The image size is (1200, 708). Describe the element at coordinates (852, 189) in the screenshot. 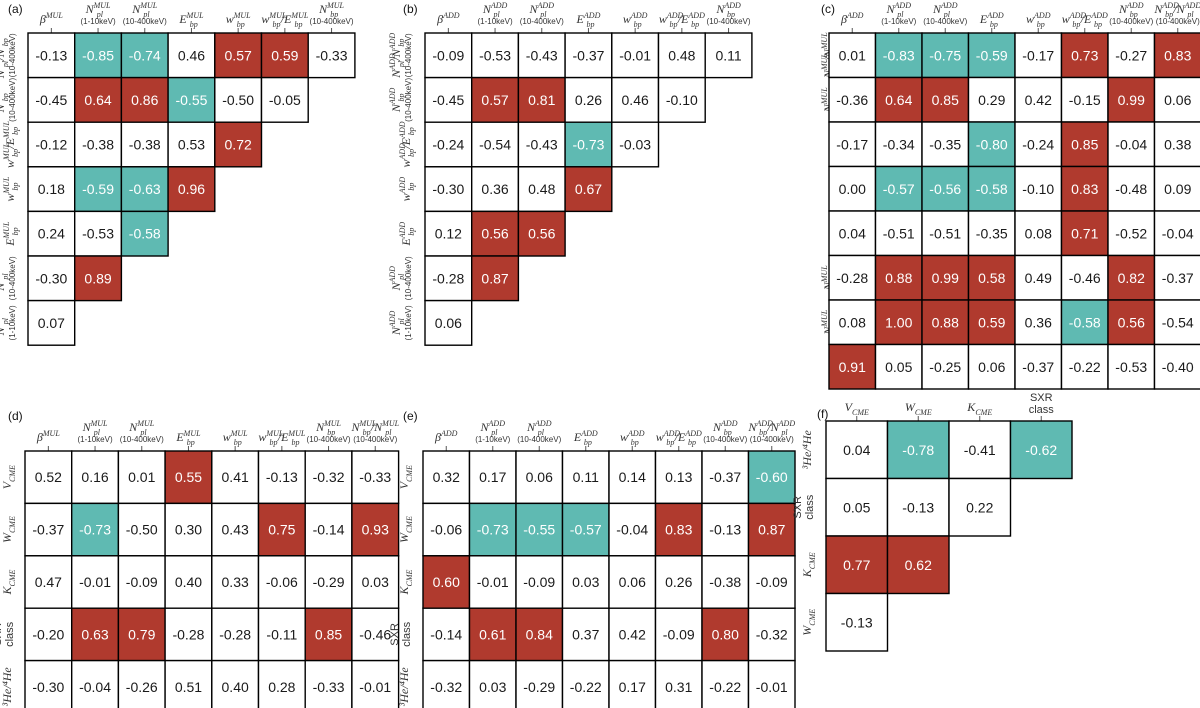

I see `cell-value: 0.00` at that location.